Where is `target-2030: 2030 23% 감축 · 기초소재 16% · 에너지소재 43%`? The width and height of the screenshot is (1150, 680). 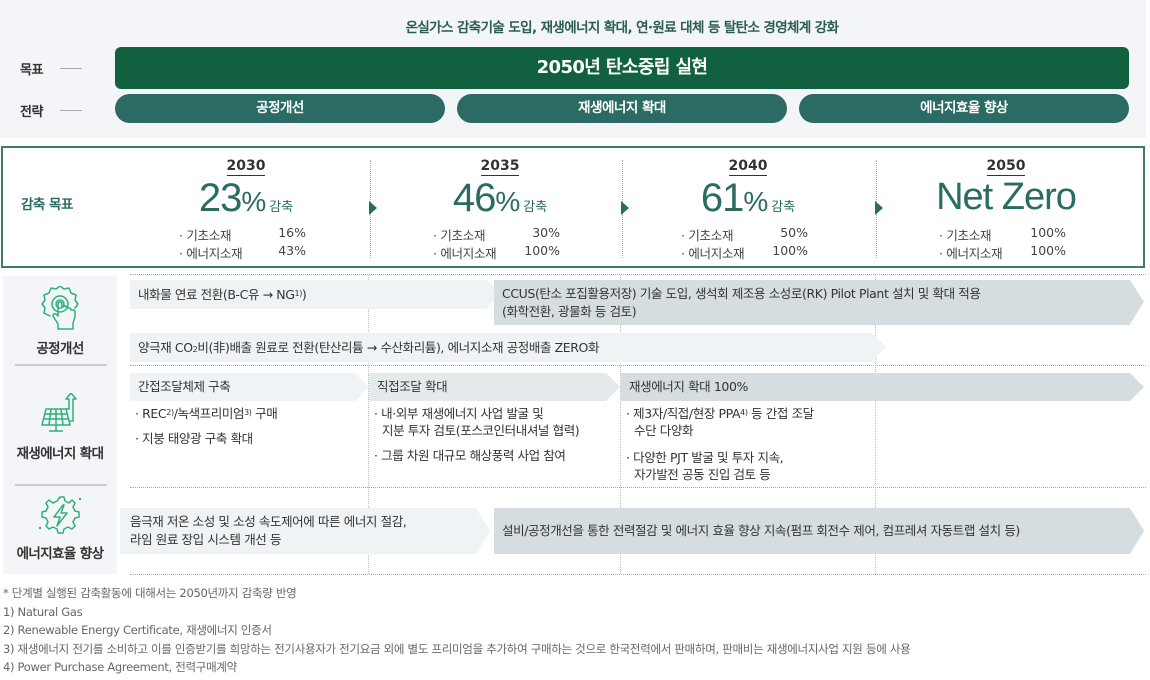
target-2030: 2030 23% 감축 · 기초소재 16% · 에너지소재 43% is located at coordinates (246, 207).